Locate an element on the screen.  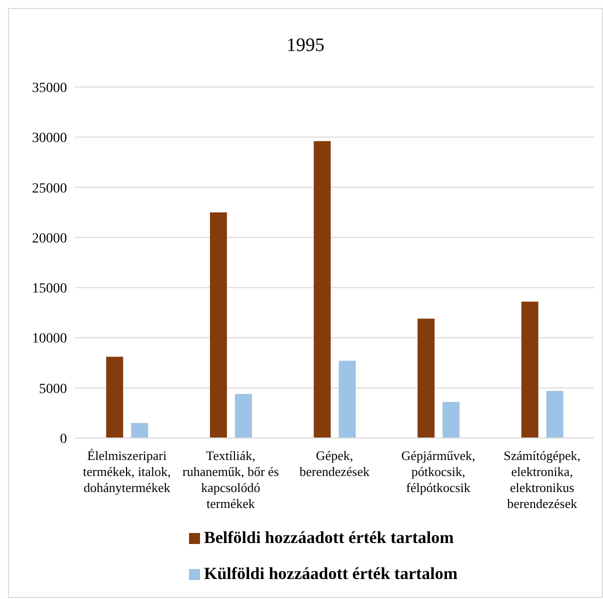
legend-label: Külföldi hozzáadott érték tartalom is located at coordinates (331, 574).